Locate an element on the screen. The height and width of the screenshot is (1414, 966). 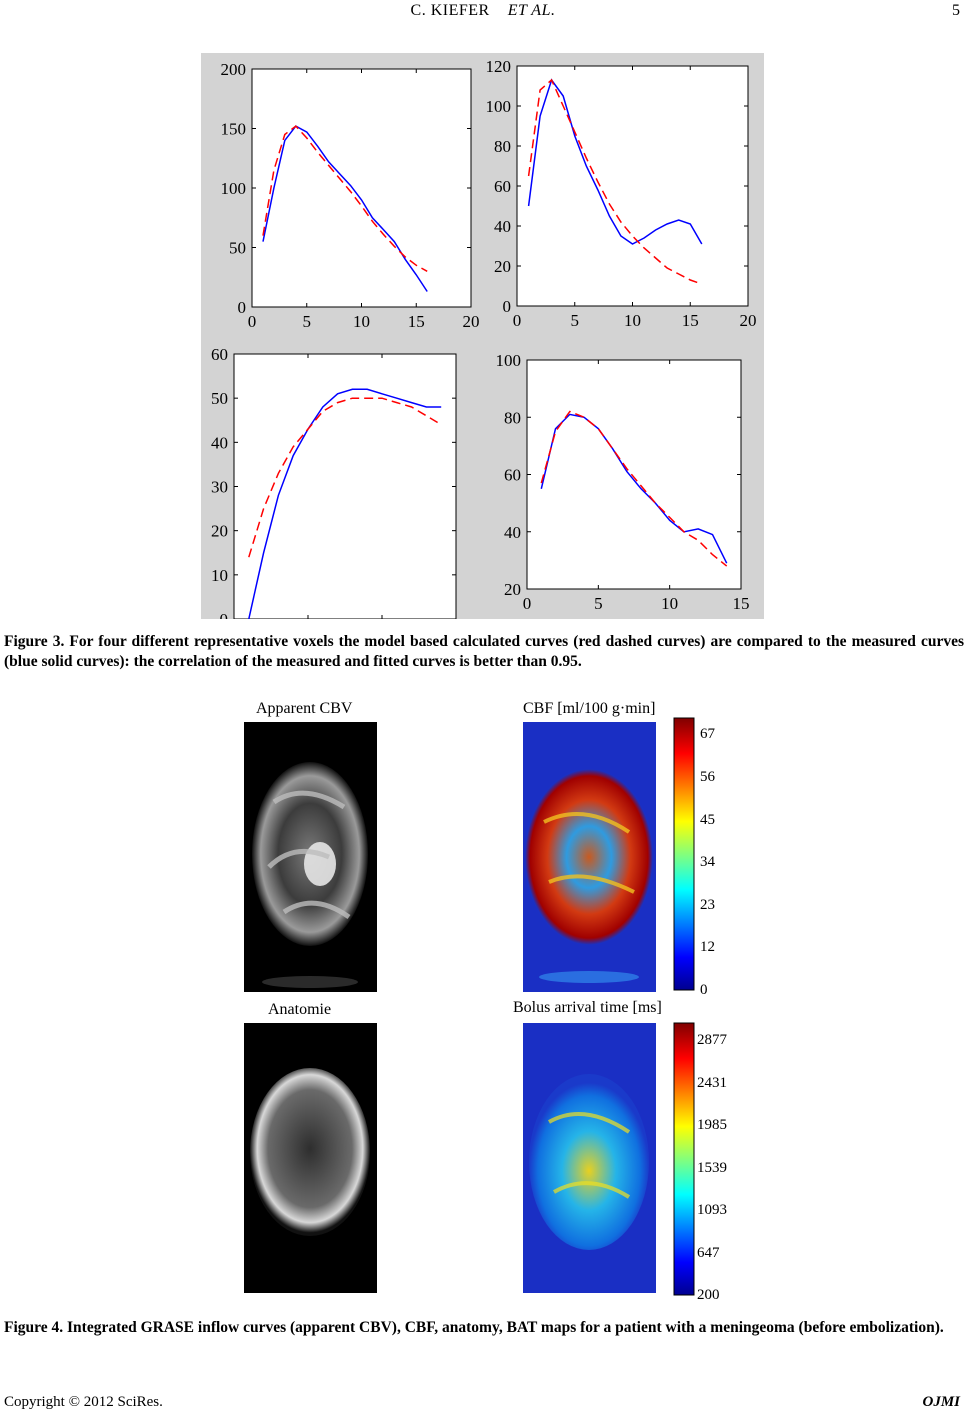
plot-2: 0 5 10 15 20 0 20 40 60 80 100 120 is located at coordinates (621, 193).